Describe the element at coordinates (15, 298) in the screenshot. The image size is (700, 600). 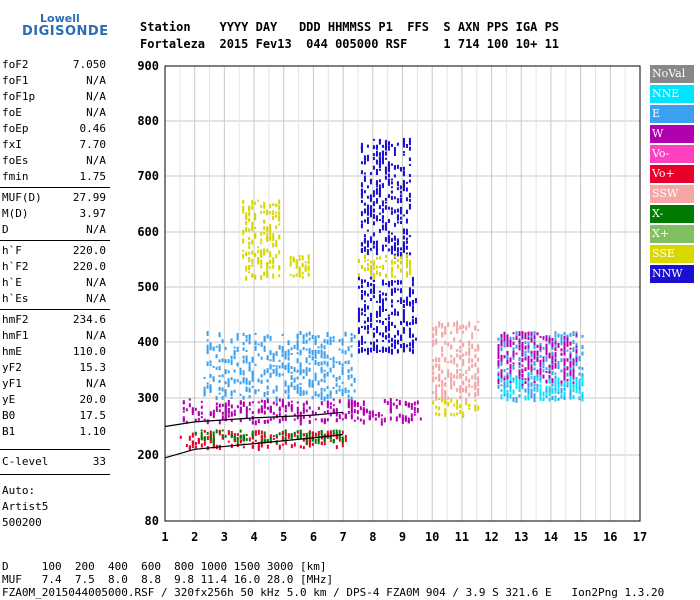
I see `param-name: h`Es` at that location.